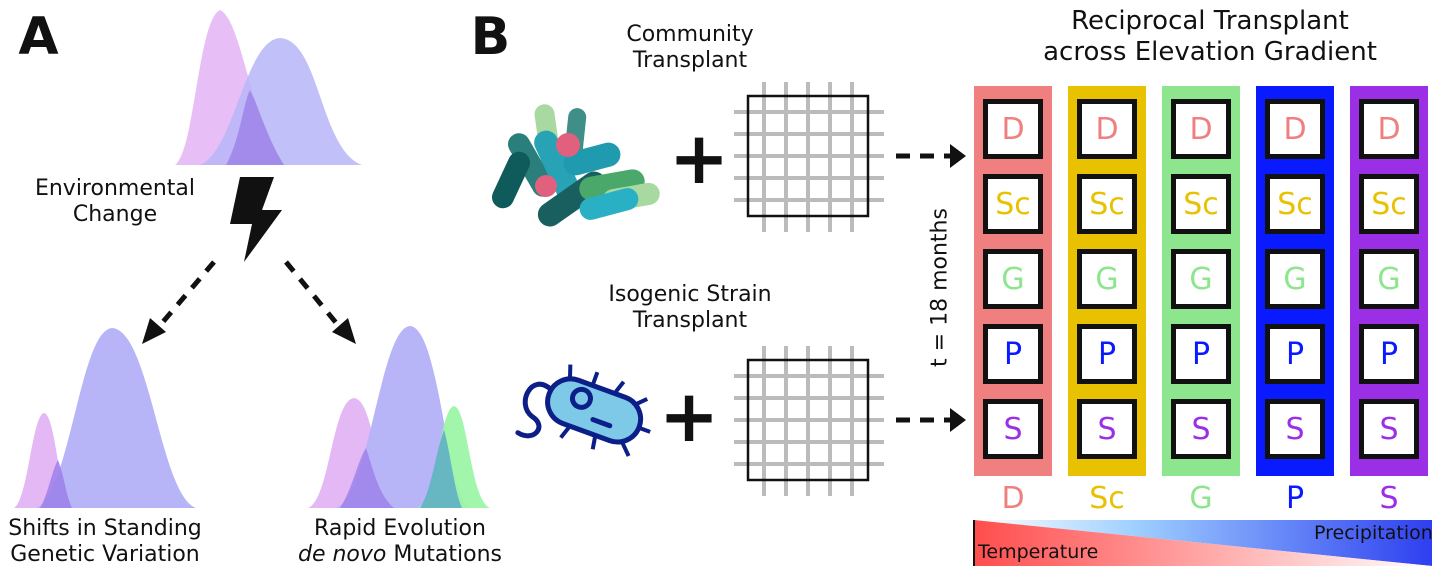 The image size is (1445, 577). Describe the element at coordinates (1295, 279) in the screenshot. I see `site-cell-p-g: G` at that location.